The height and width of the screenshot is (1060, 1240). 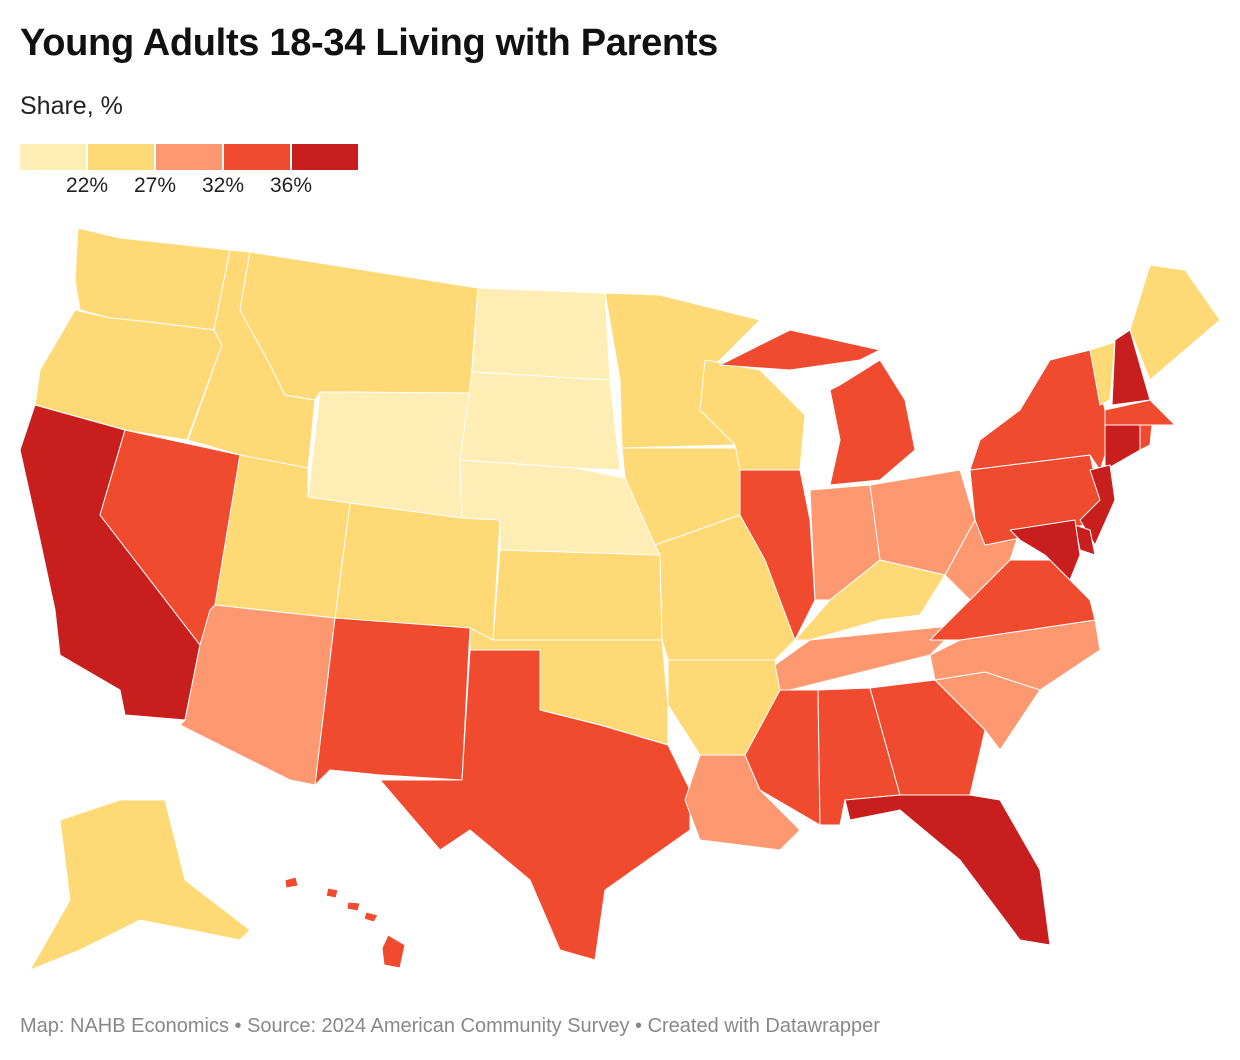 I want to click on state-nd, so click(x=541, y=334).